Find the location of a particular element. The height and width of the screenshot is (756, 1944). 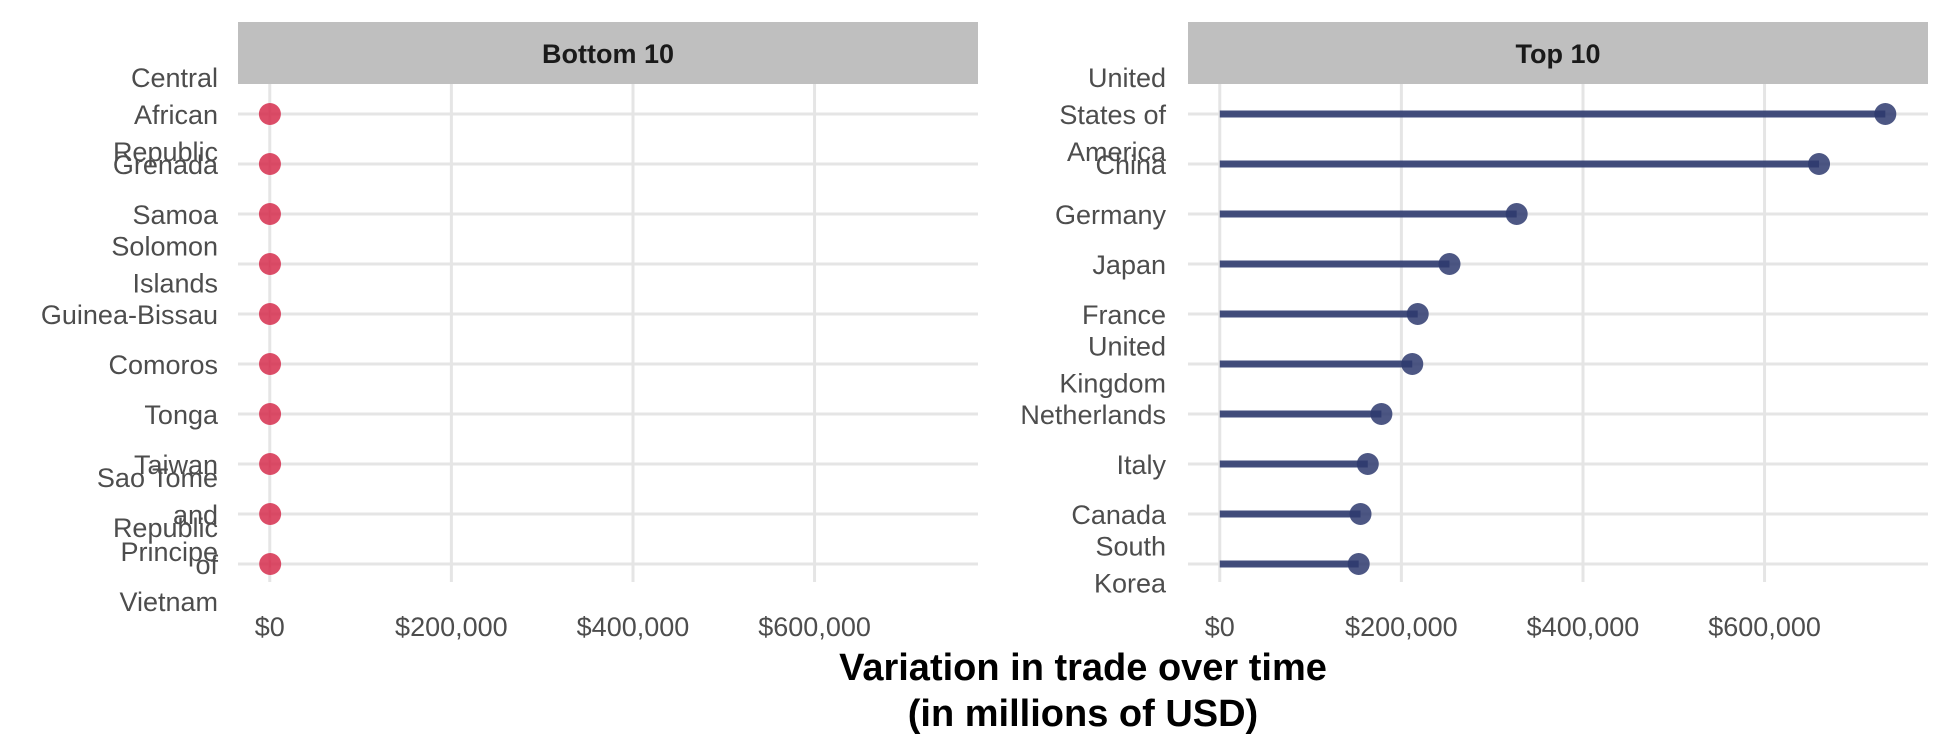

category-label-bottom: Central is located at coordinates (174, 78).